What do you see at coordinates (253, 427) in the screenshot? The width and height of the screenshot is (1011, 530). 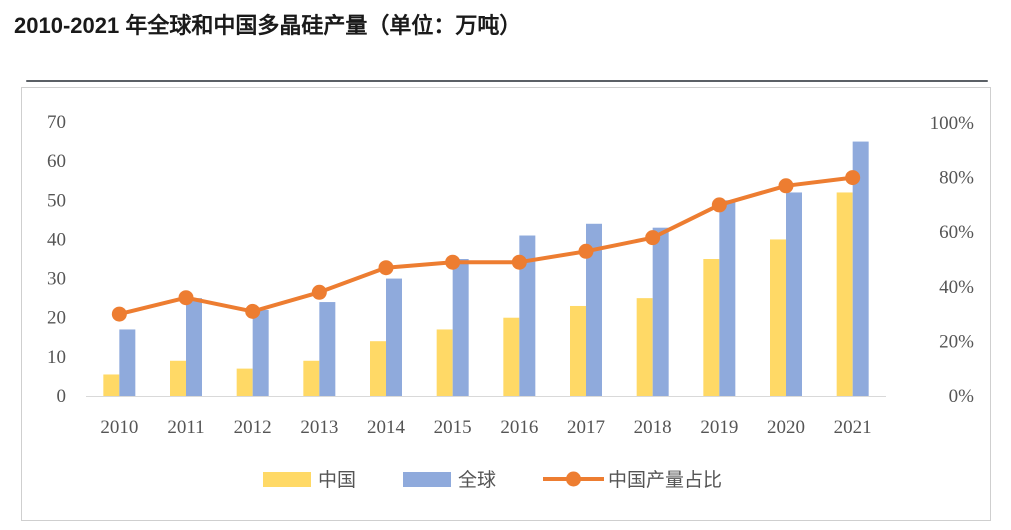 I see `x-axis-tick-label: 2012` at bounding box center [253, 427].